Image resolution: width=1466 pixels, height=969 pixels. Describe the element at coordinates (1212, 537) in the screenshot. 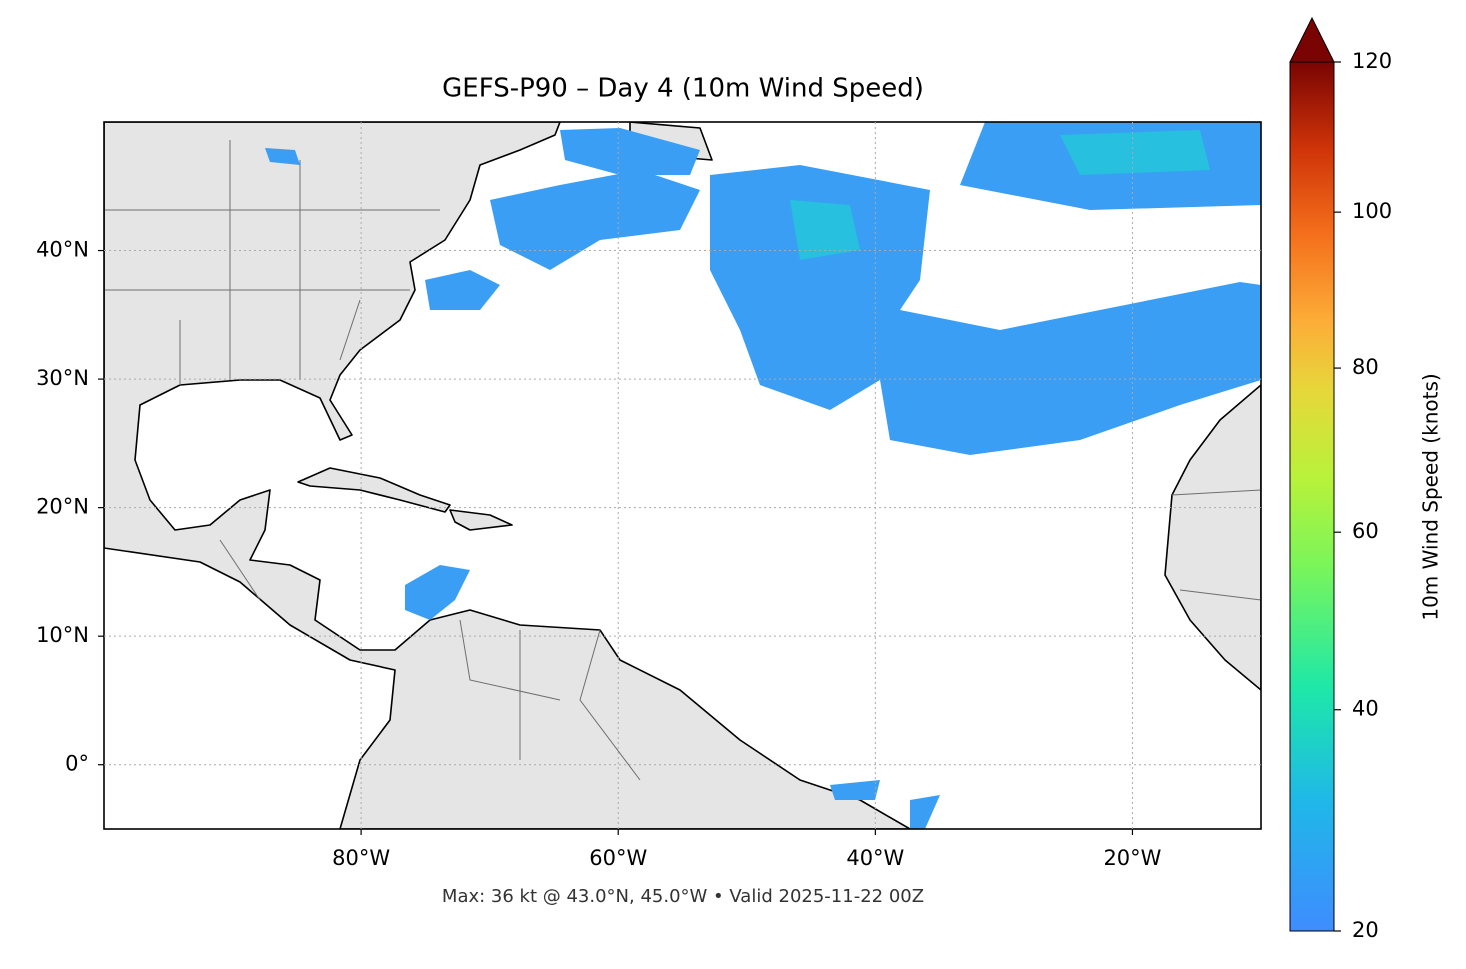

I see `africa` at that location.